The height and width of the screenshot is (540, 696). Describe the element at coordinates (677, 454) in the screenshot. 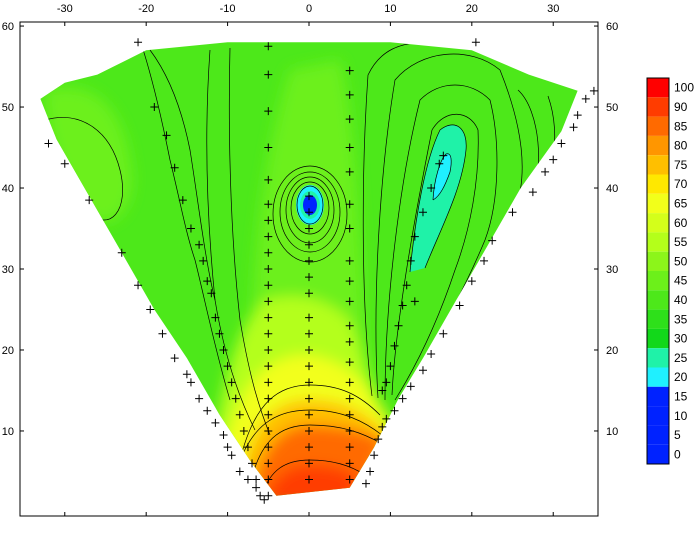

I see `colorbar-label: 0` at that location.